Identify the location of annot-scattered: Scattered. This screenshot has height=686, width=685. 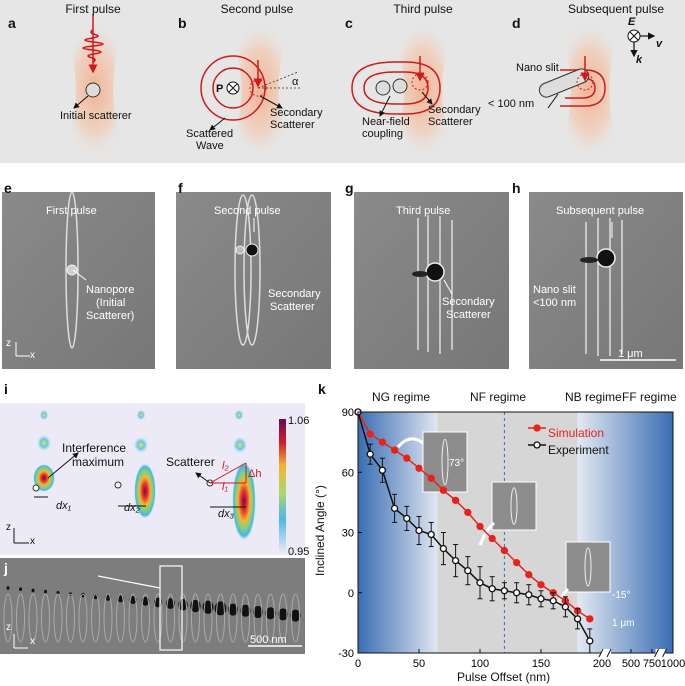
(210, 134).